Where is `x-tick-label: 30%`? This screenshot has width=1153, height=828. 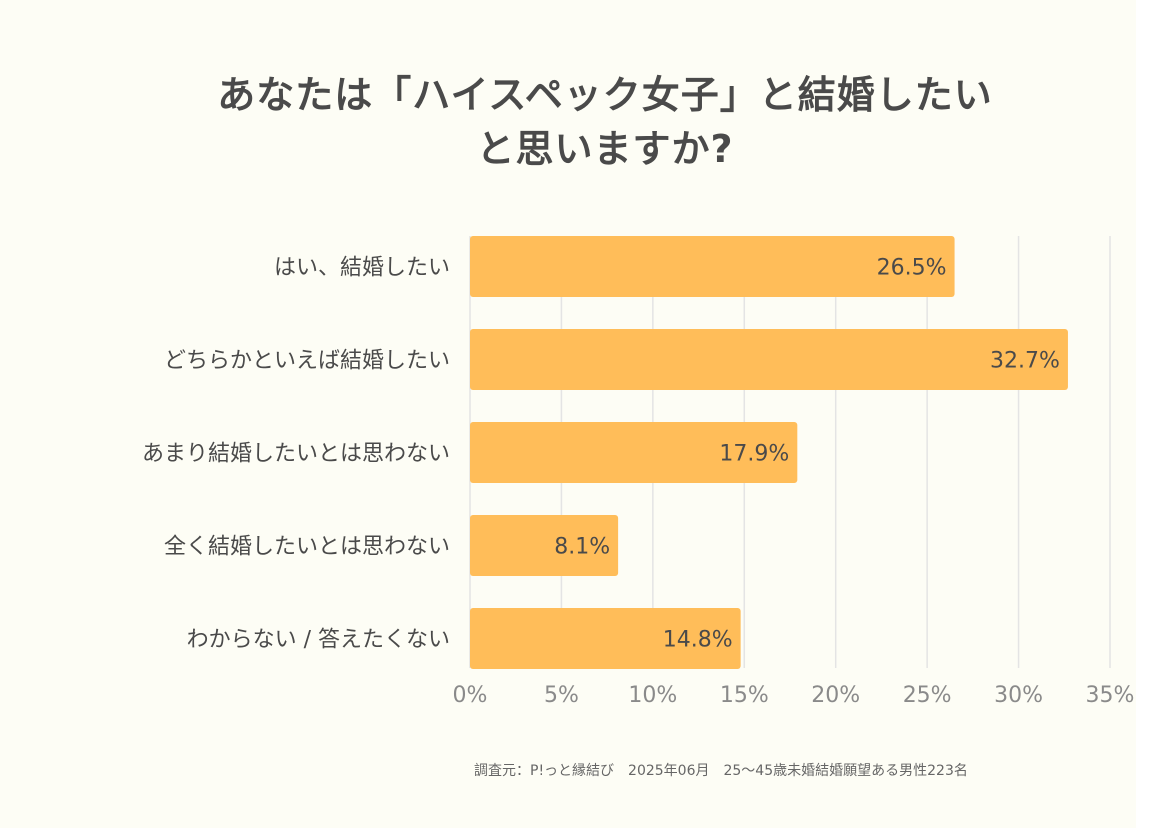 x-tick-label: 30% is located at coordinates (1018, 695).